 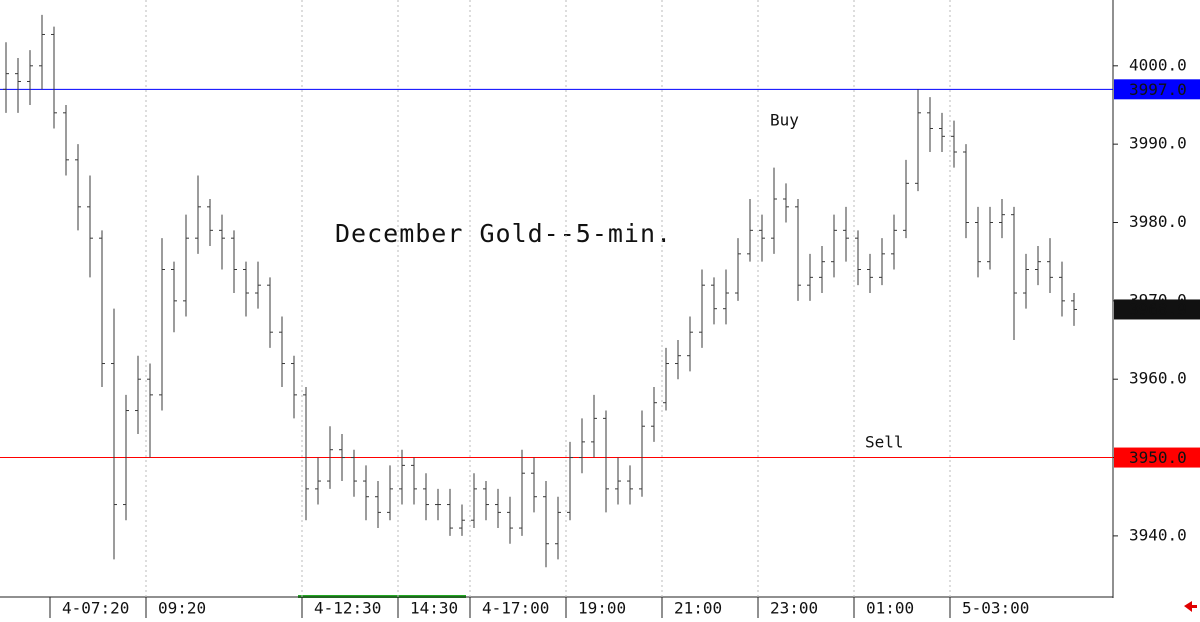 I want to click on y-tick-label: 3980.0, so click(x=1158, y=221).